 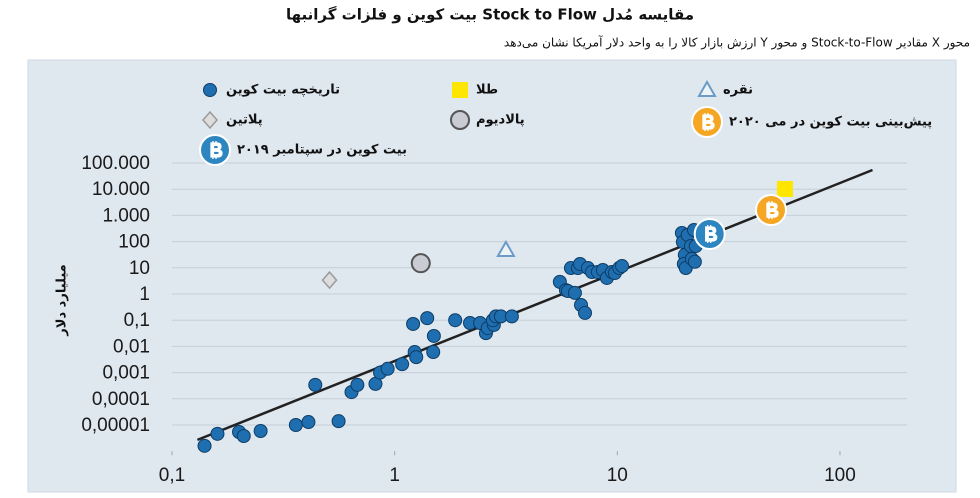 What do you see at coordinates (121, 399) in the screenshot?
I see `y-tick-label: 0,0001` at bounding box center [121, 399].